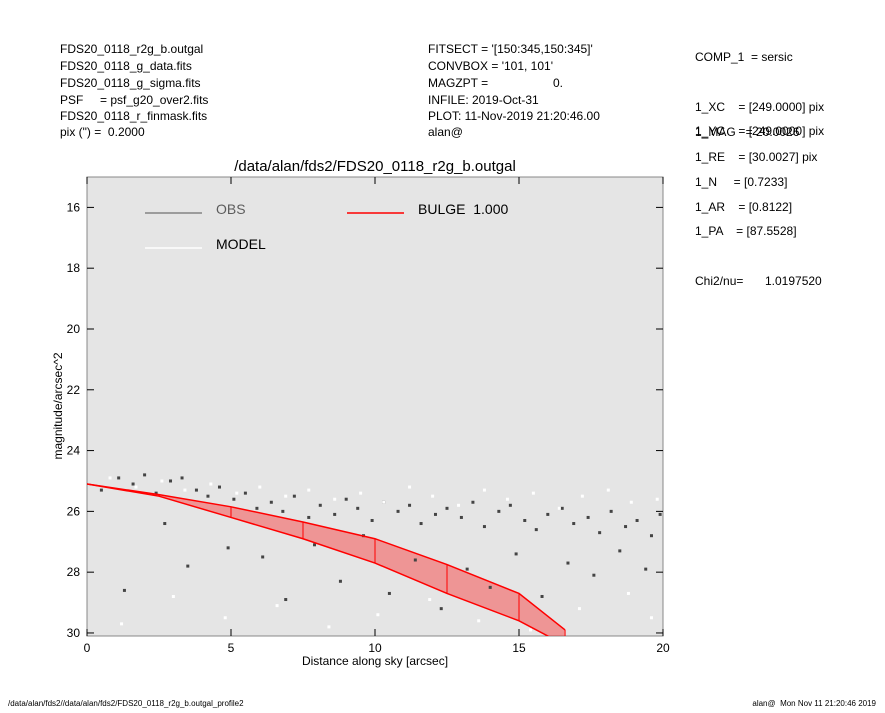 Image resolution: width=885 pixels, height=713 pixels. I want to click on x-axis-label: Distance along sky [arcsec], so click(375, 661).